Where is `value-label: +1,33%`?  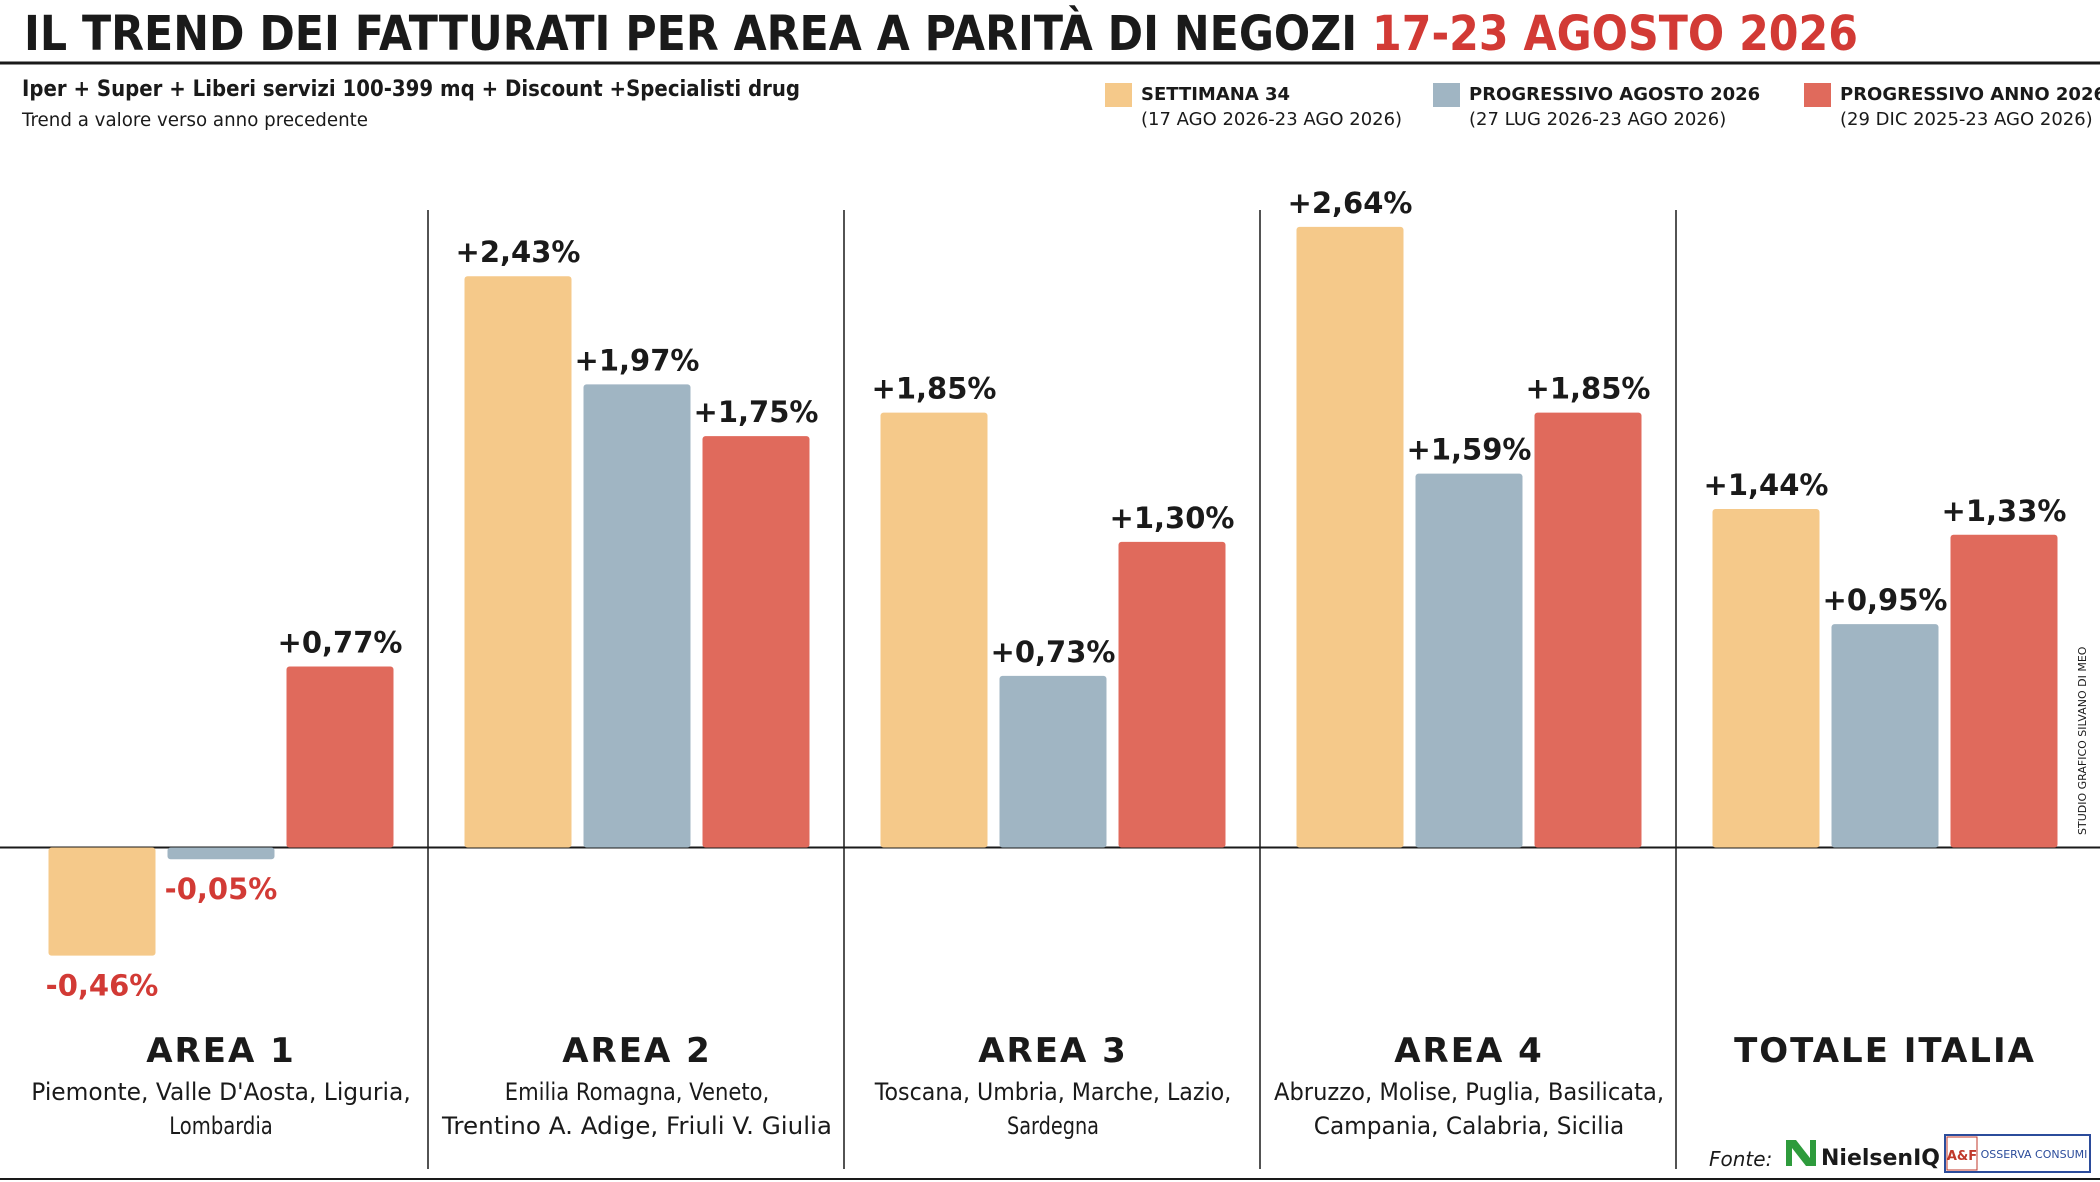 value-label: +1,33% is located at coordinates (2004, 511).